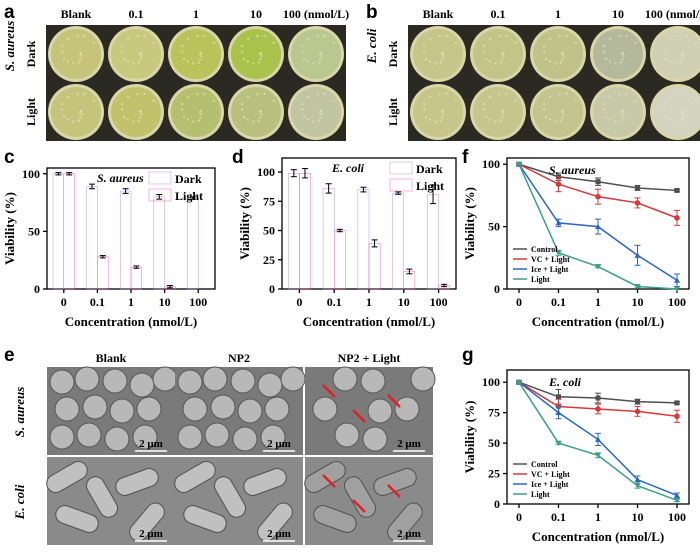 This screenshot has height=556, width=700. What do you see at coordinates (299, 302) in the screenshot?
I see `chart-d-xtick-label: 0` at bounding box center [299, 302].